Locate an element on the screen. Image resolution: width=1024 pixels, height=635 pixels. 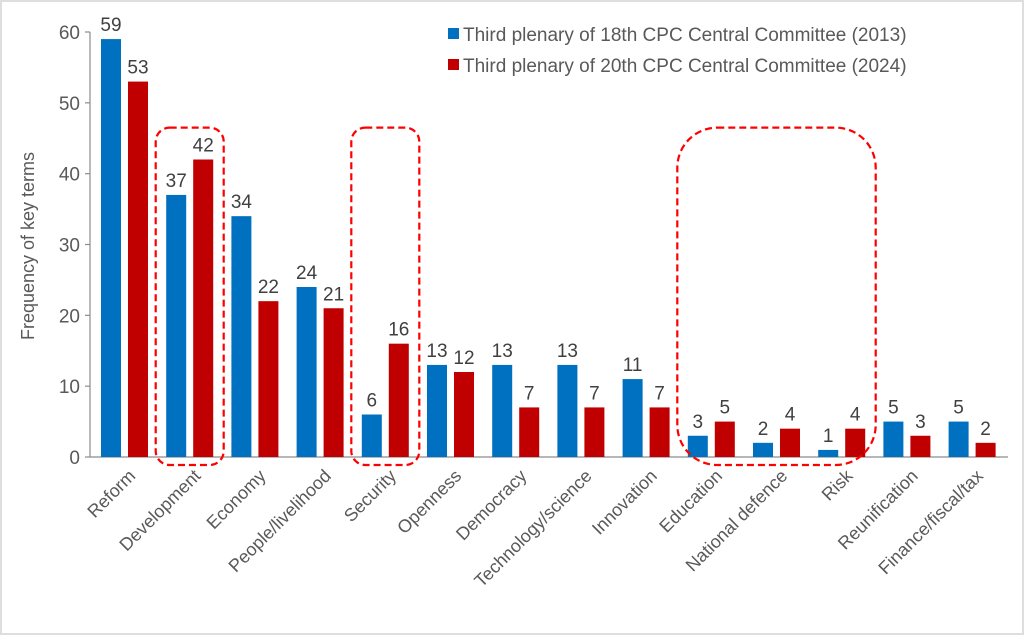
category-label: Technology/science is located at coordinates (532, 528).